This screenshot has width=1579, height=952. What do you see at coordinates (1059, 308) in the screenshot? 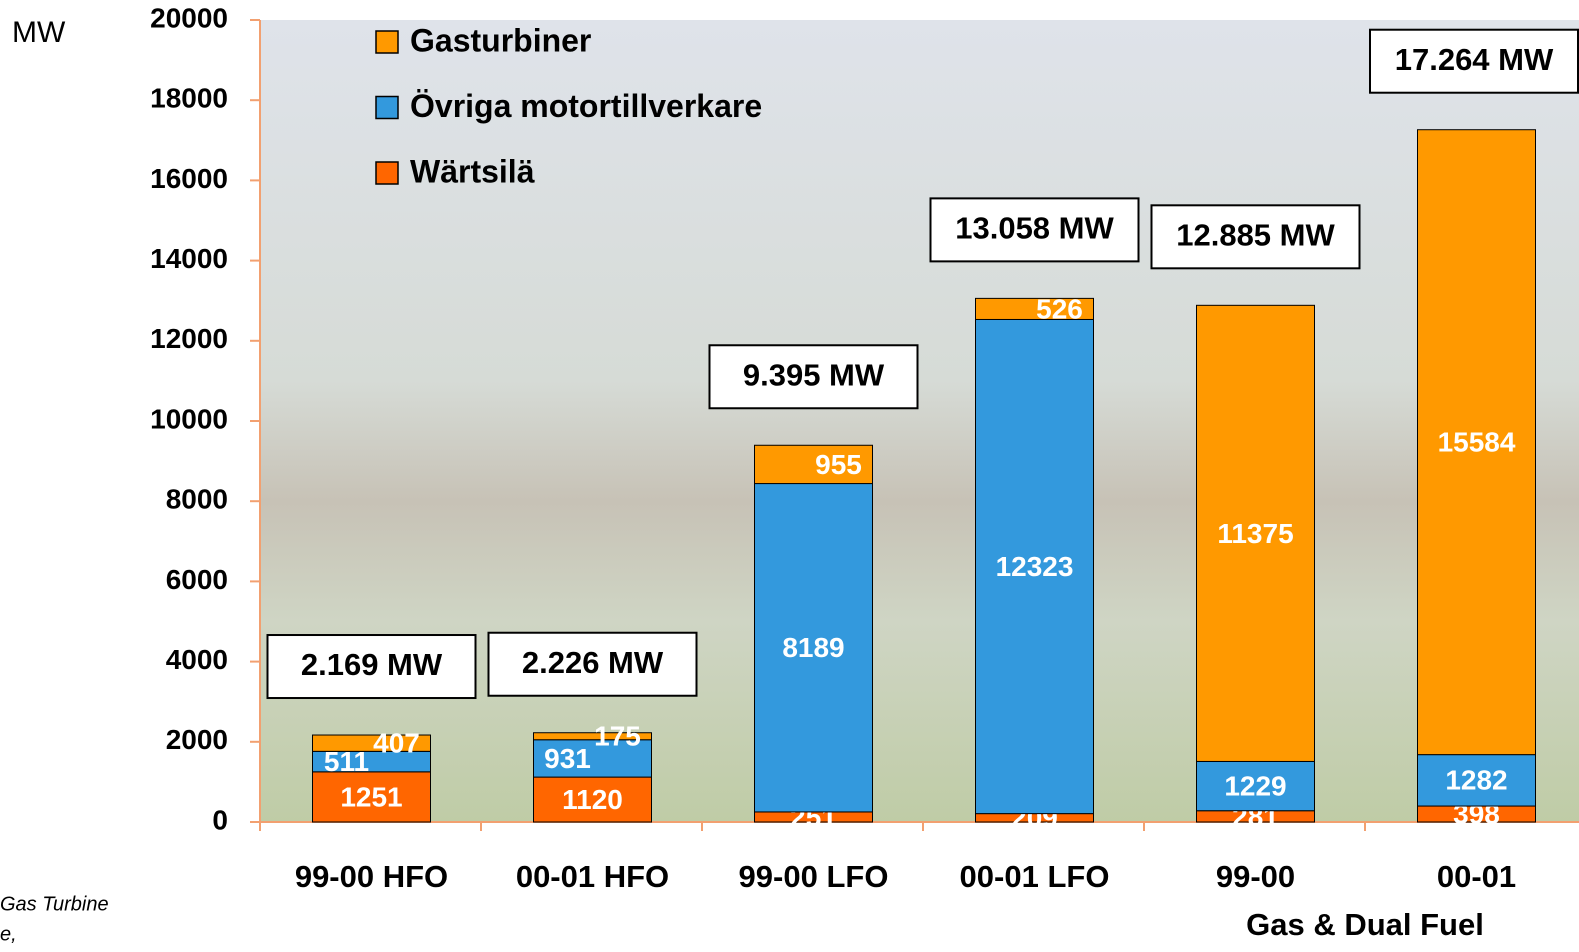
I see `value-label: 526` at bounding box center [1059, 308].